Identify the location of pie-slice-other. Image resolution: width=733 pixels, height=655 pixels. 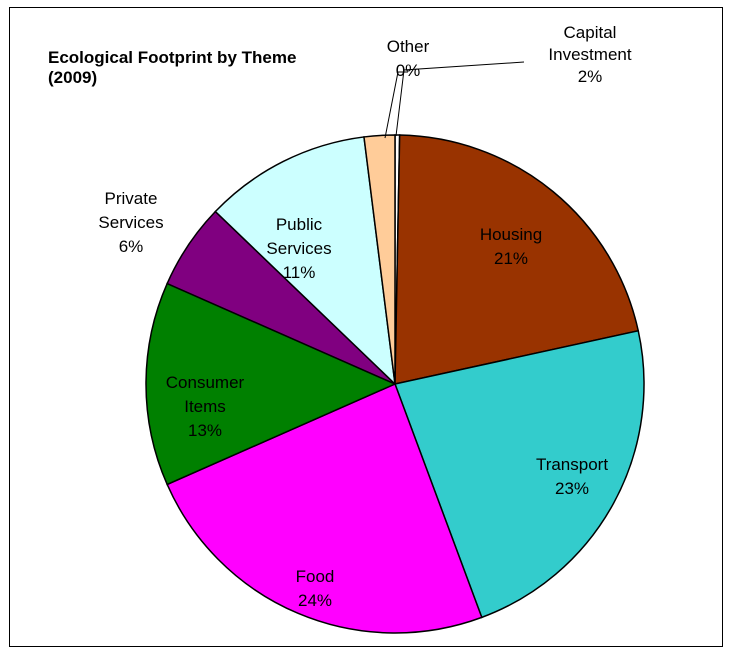
(379, 259).